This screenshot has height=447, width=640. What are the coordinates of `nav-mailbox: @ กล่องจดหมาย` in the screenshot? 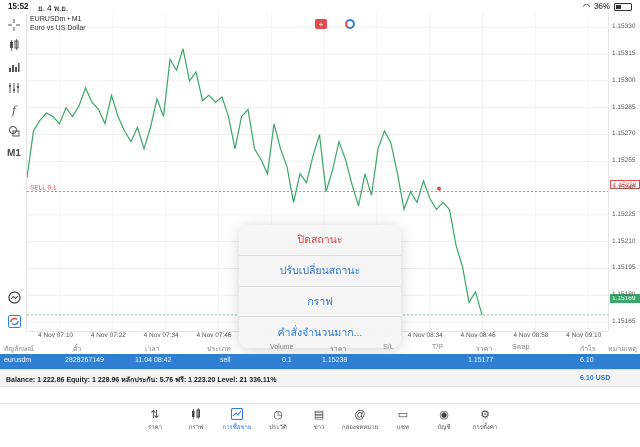 It's located at (360, 420).